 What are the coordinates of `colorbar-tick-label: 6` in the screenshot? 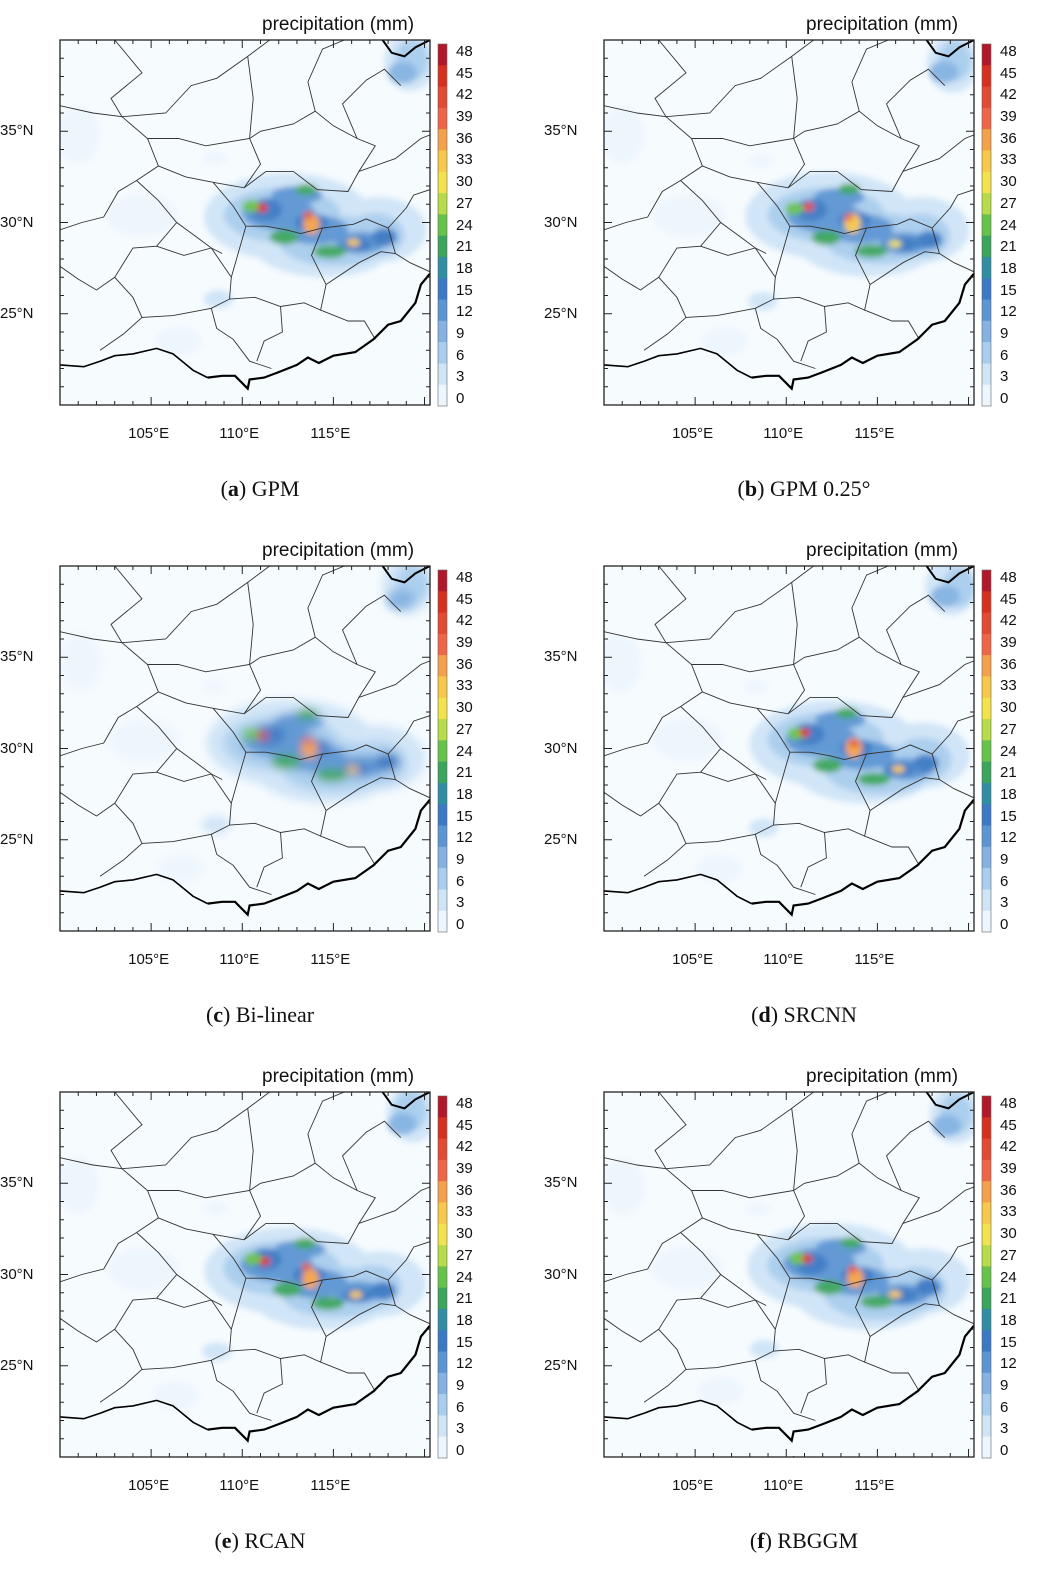 It's located at (460, 355).